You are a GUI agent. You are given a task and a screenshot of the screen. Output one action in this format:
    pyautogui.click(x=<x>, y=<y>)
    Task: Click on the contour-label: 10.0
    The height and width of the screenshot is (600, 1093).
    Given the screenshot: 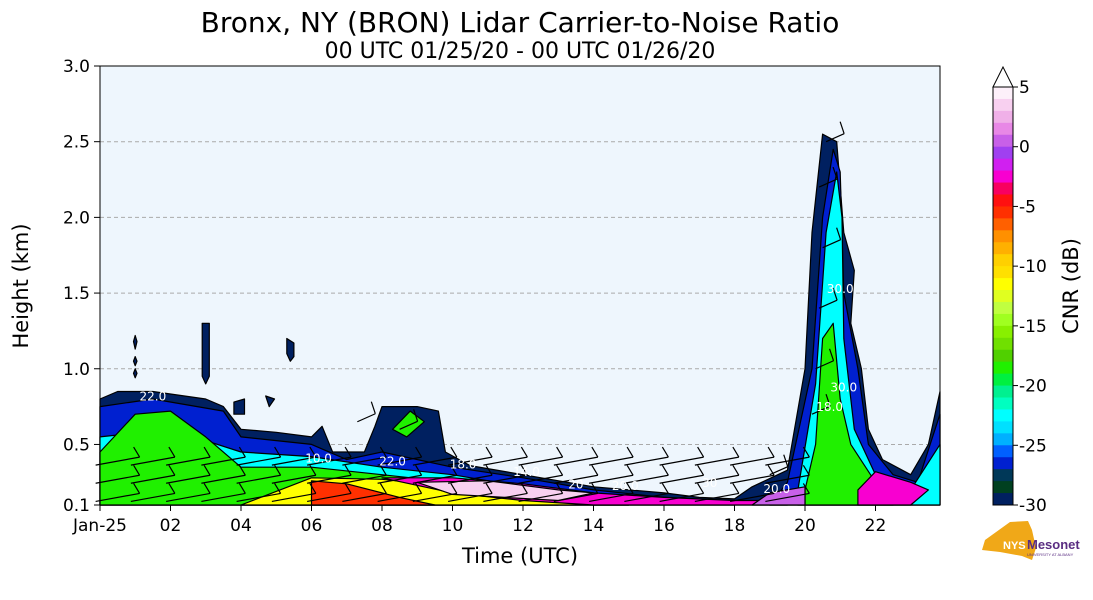 What is the action you would take?
    pyautogui.click(x=318, y=459)
    